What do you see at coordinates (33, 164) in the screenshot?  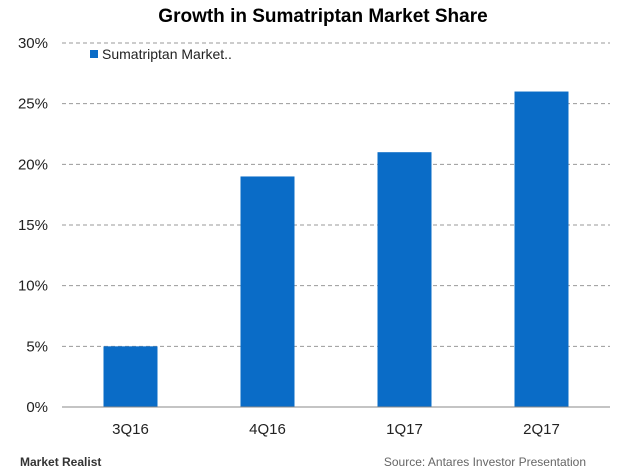 I see `y-tick-label: 20%` at bounding box center [33, 164].